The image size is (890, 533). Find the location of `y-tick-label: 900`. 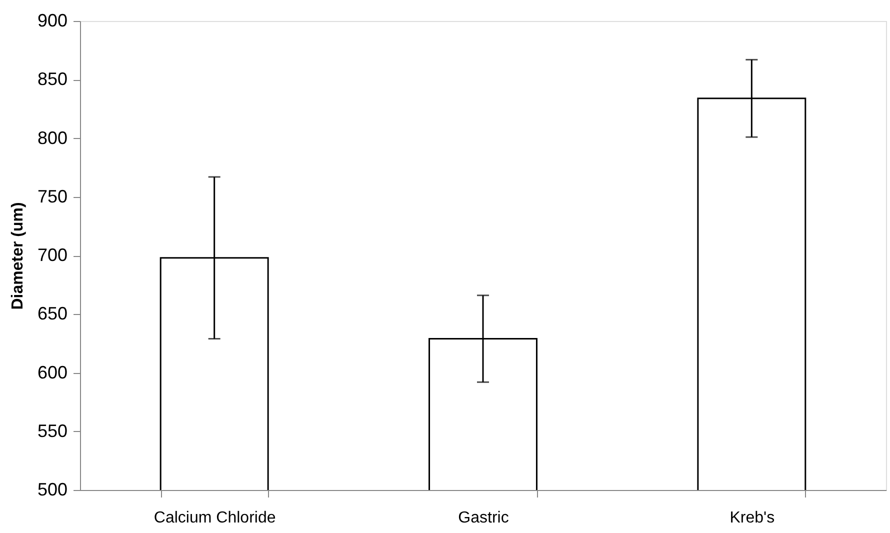

y-tick-label: 900 is located at coordinates (52, 20).